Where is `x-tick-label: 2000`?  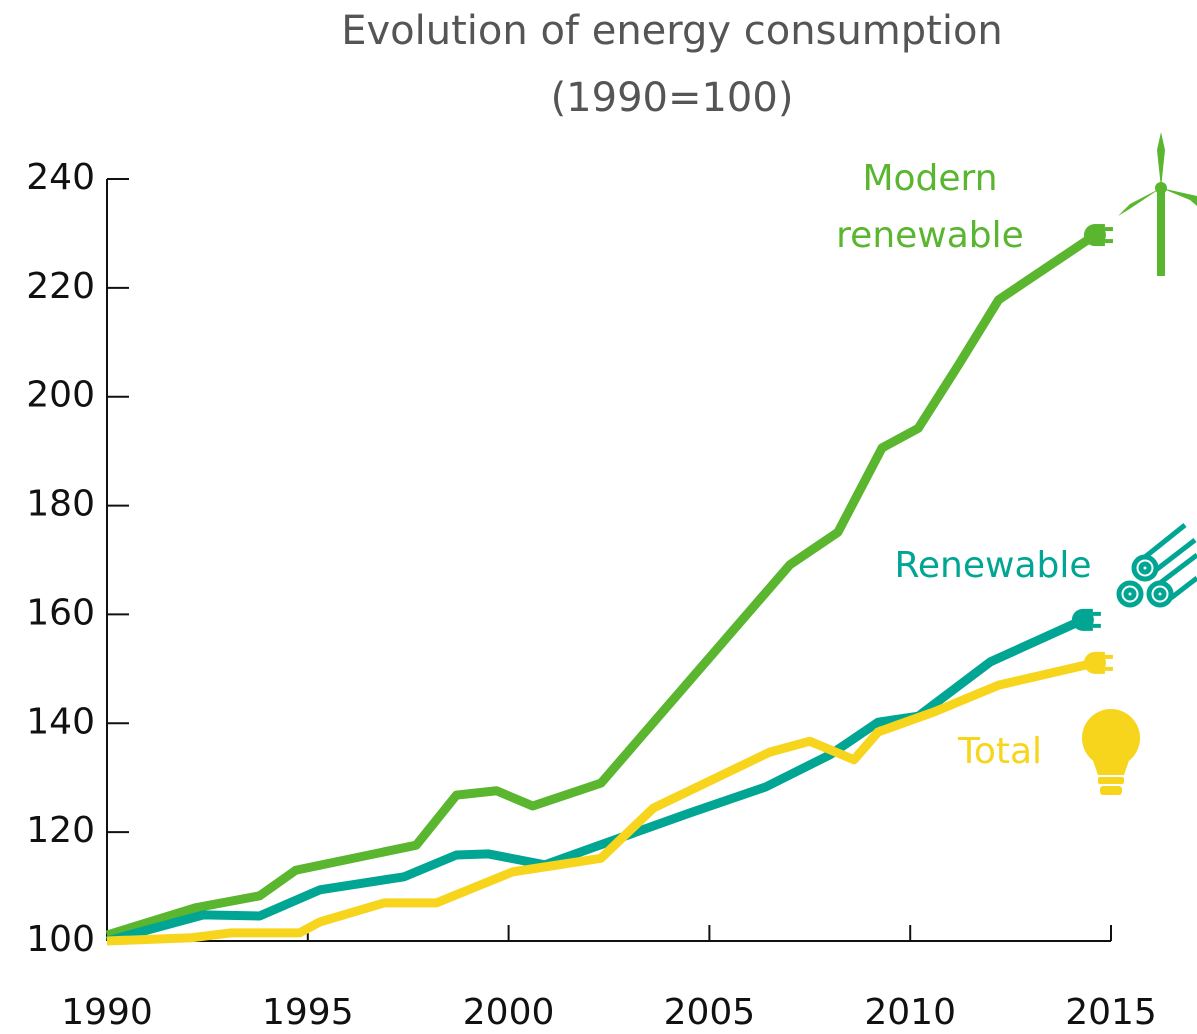 x-tick-label: 2000 is located at coordinates (509, 1012).